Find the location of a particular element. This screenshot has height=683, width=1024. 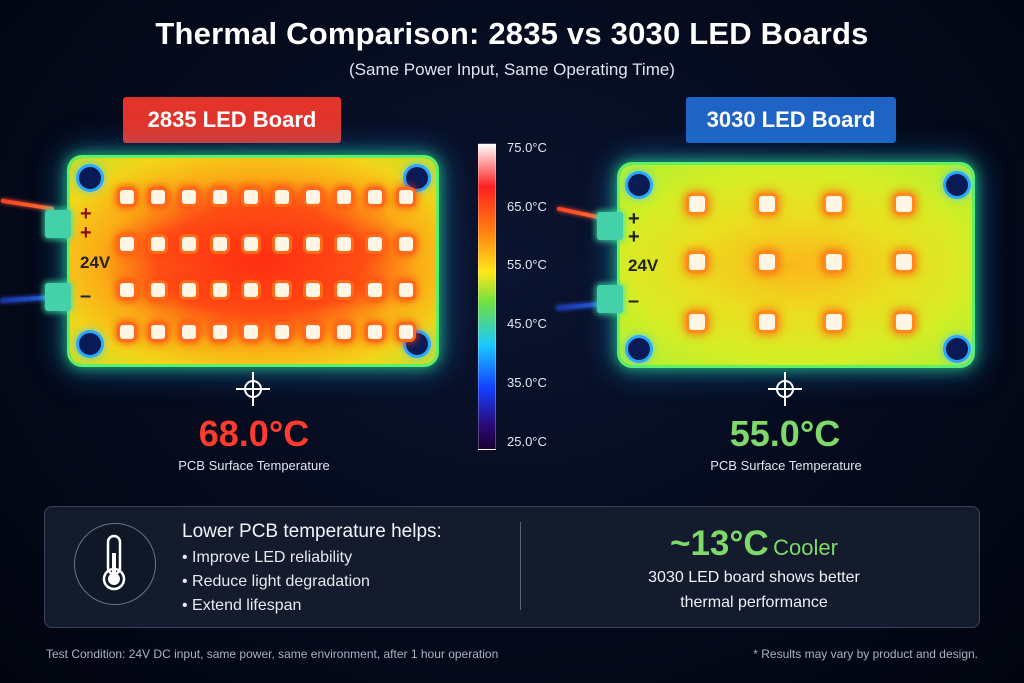

benefit-item: • Extend lifespan is located at coordinates (242, 605).